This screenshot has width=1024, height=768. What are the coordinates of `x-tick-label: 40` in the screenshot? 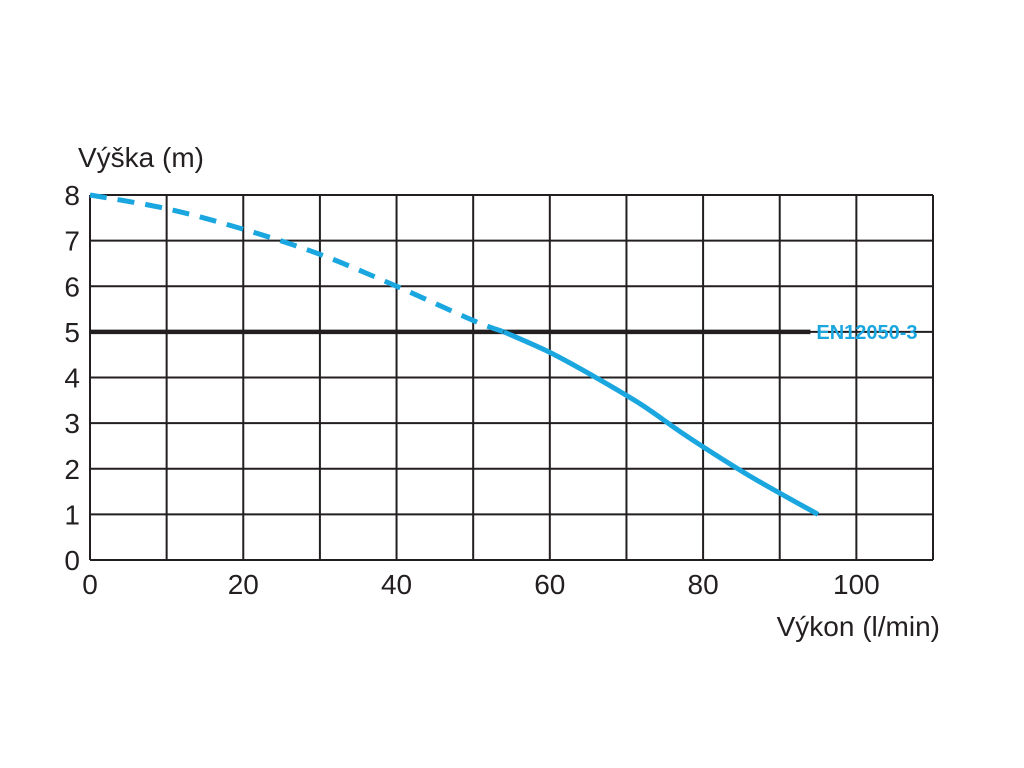 It's located at (396, 584).